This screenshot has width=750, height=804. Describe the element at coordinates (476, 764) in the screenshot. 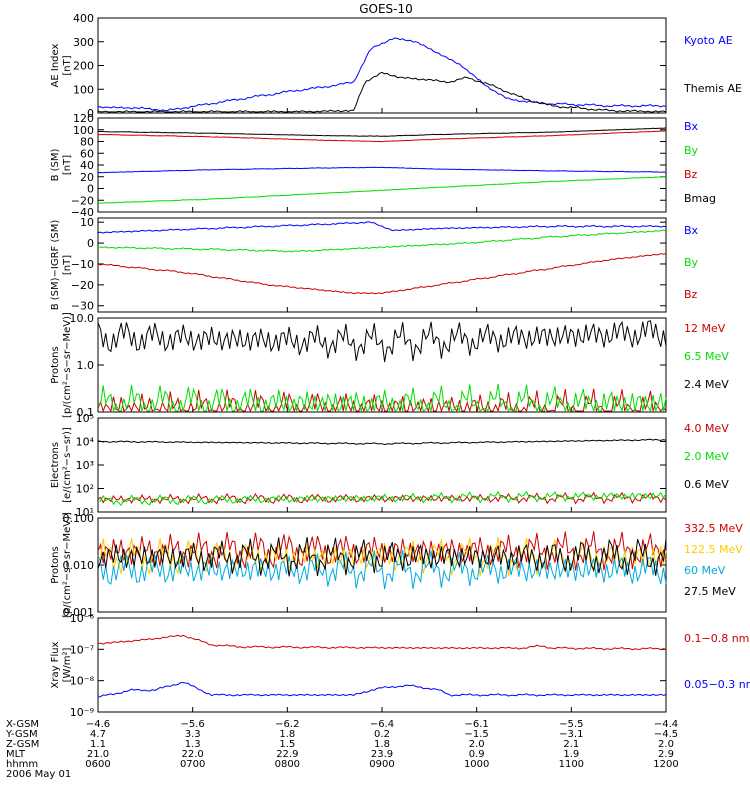

I see `x-row-value: 1000` at that location.